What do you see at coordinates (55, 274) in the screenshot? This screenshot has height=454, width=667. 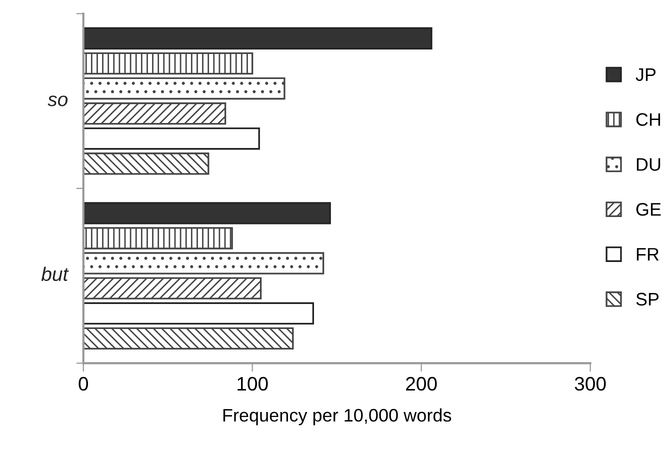 I see `y-tick-label: but` at bounding box center [55, 274].